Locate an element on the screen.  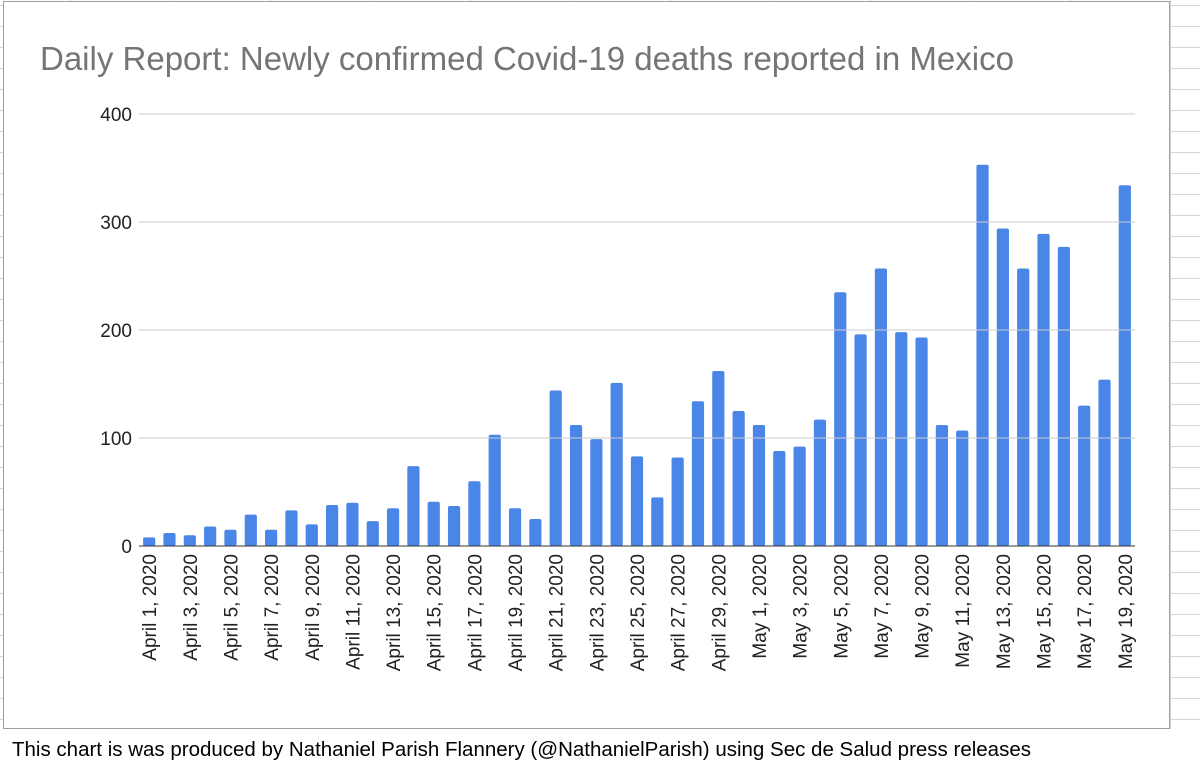
x-tick-label: April 9, 2020 is located at coordinates (313, 607).